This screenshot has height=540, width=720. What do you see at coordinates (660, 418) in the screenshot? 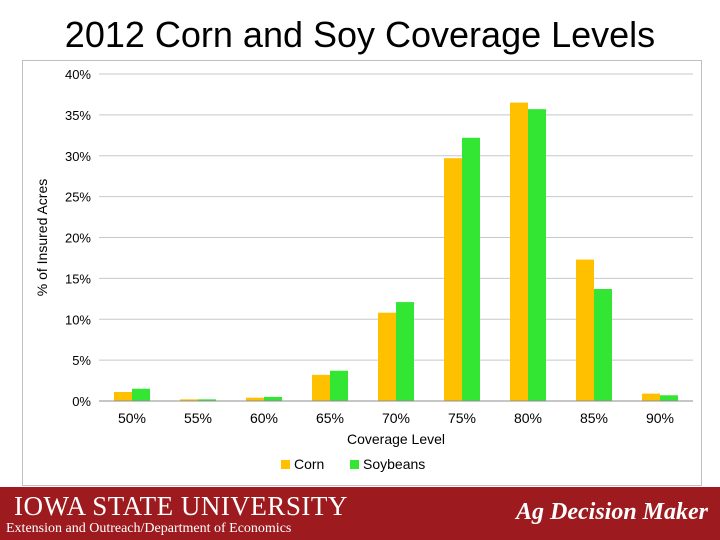
I see `x-tick-label: 90%` at bounding box center [660, 418].